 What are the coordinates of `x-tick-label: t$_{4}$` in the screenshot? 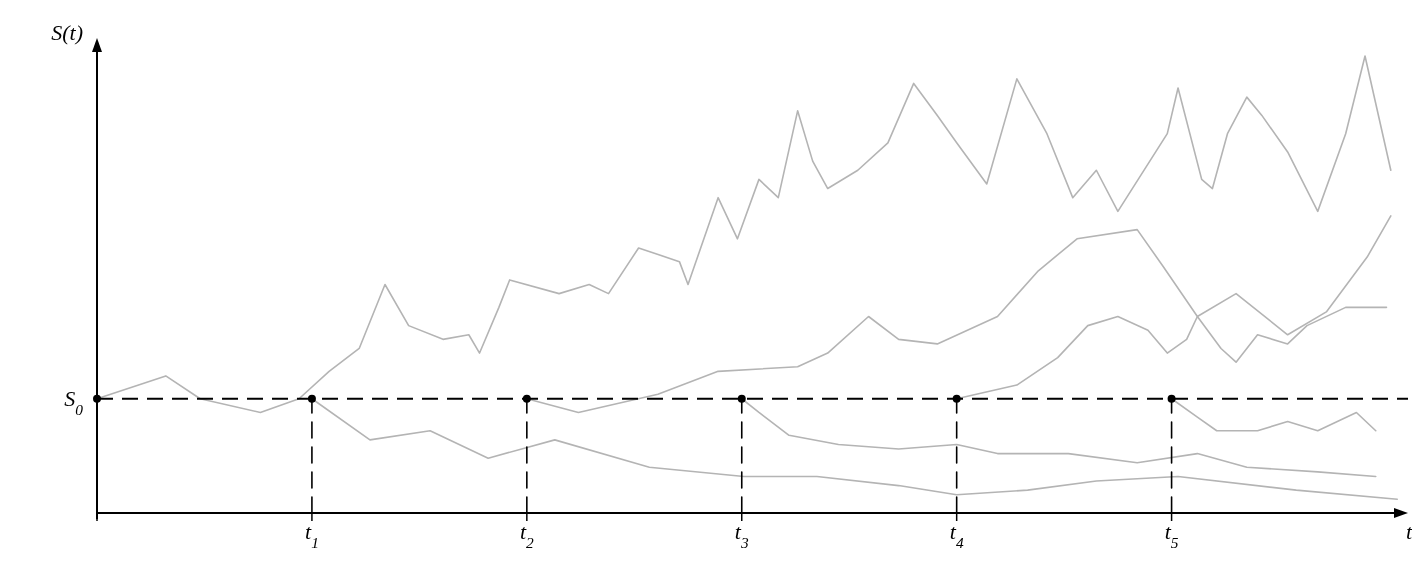 It's located at (956, 535).